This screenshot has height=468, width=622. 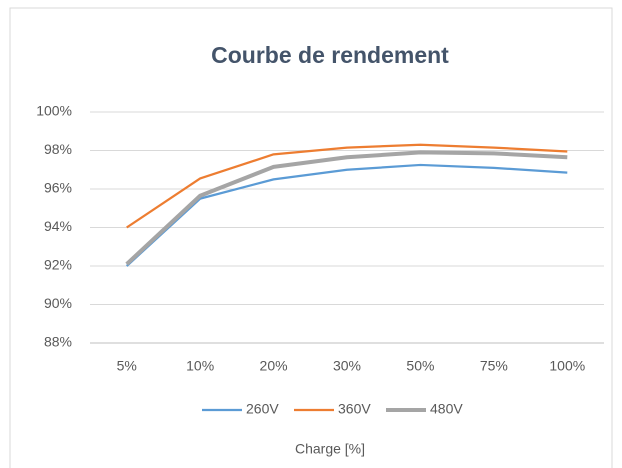 What do you see at coordinates (58, 265) in the screenshot?
I see `y-tick-label: 92%` at bounding box center [58, 265].